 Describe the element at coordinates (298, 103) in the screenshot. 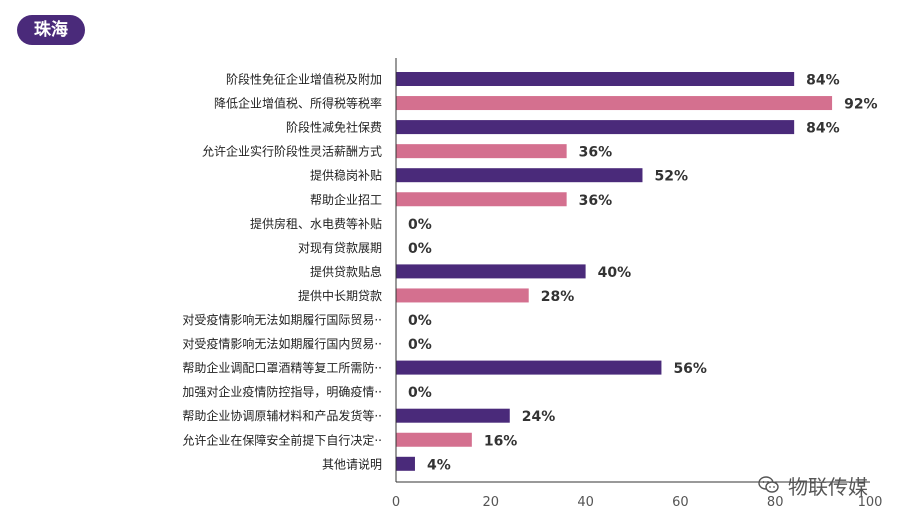

I see `category-label: 降低企业增值税、所得税等税率` at that location.